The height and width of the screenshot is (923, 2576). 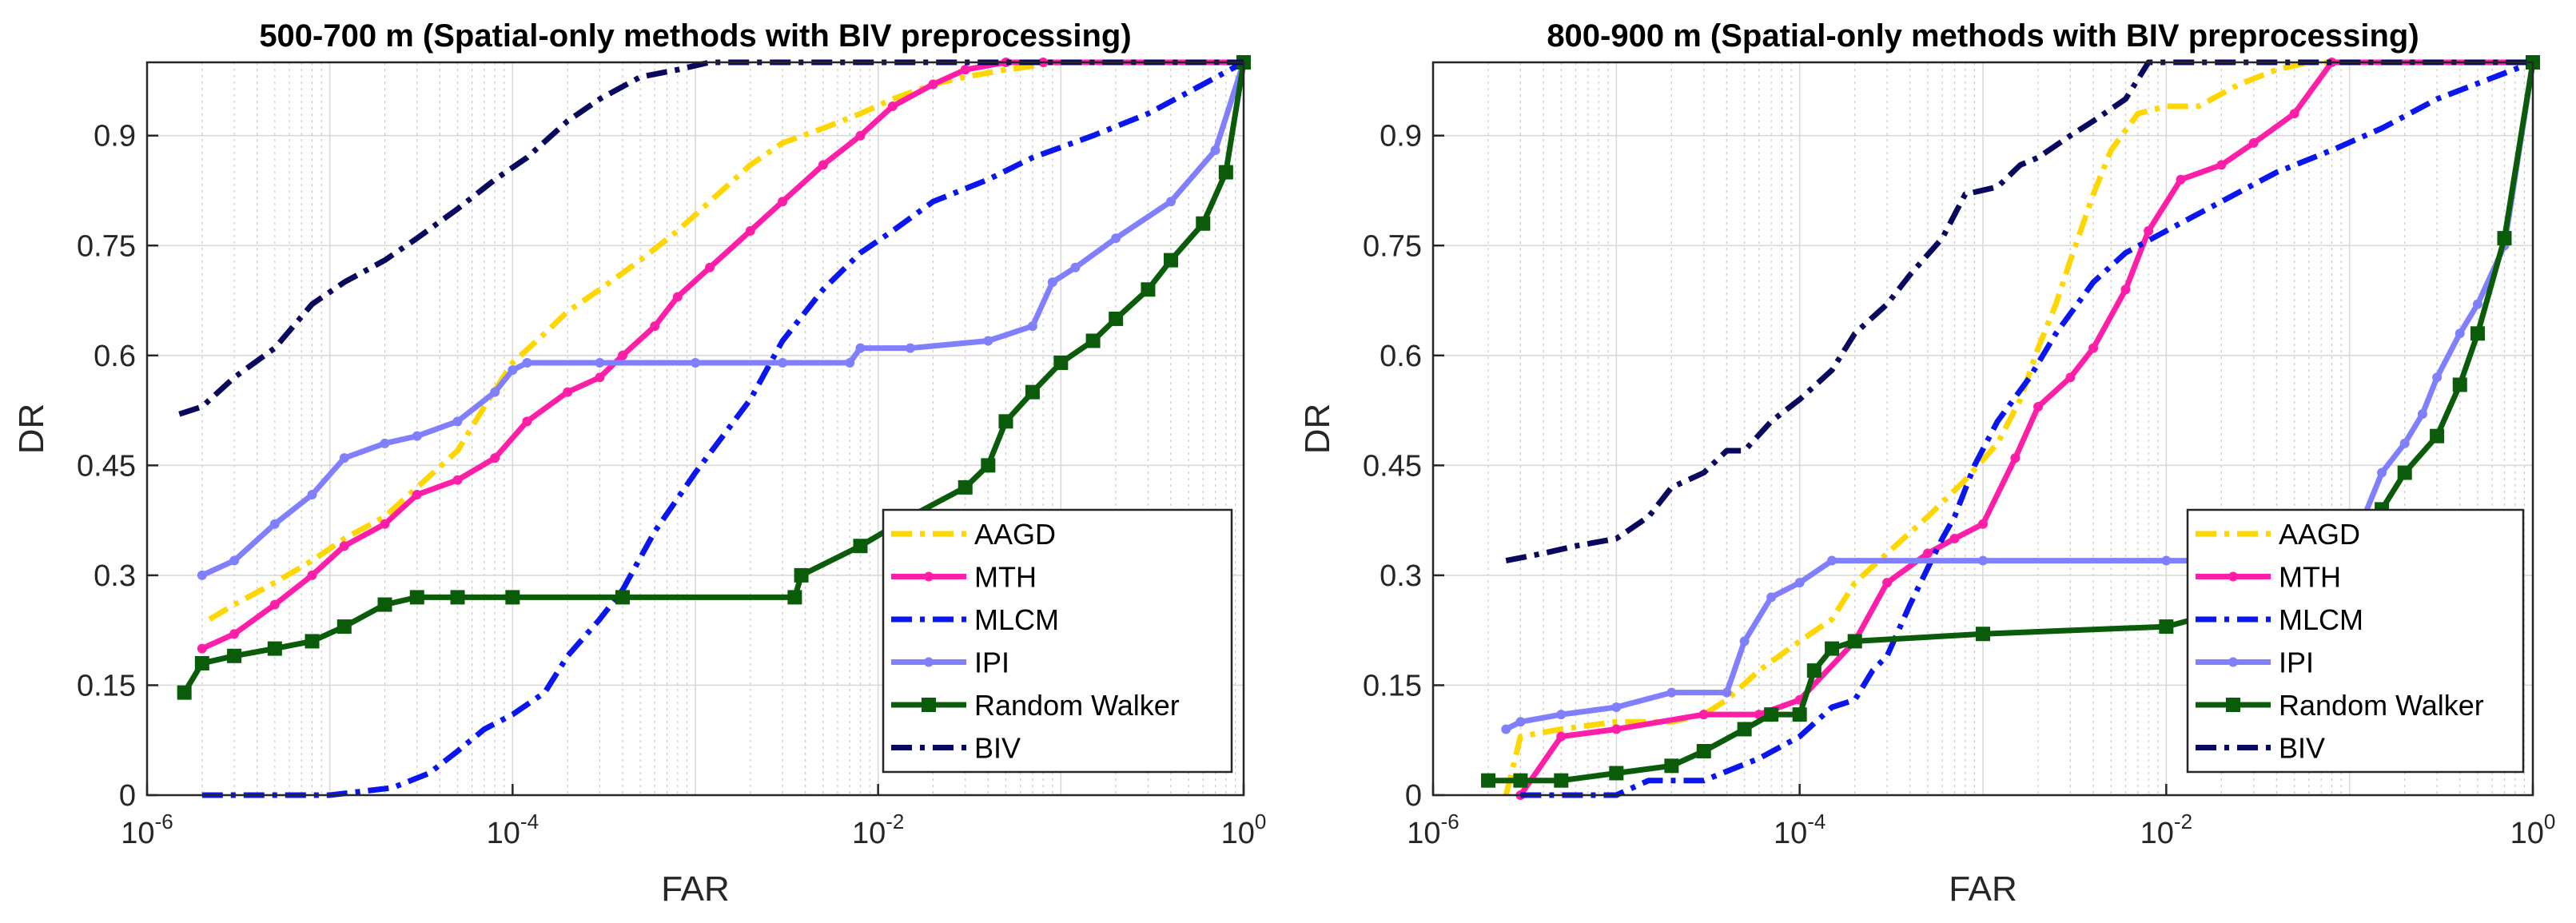 I want to click on legend-label-random-walker: Random Walker, so click(x=2381, y=705).